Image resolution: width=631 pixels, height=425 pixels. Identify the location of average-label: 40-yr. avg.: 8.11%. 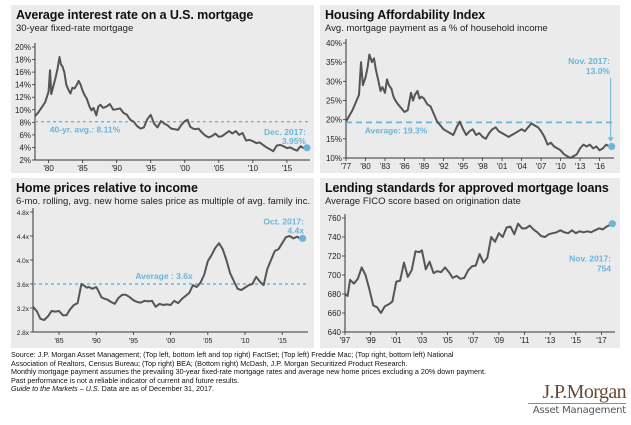
(85, 130).